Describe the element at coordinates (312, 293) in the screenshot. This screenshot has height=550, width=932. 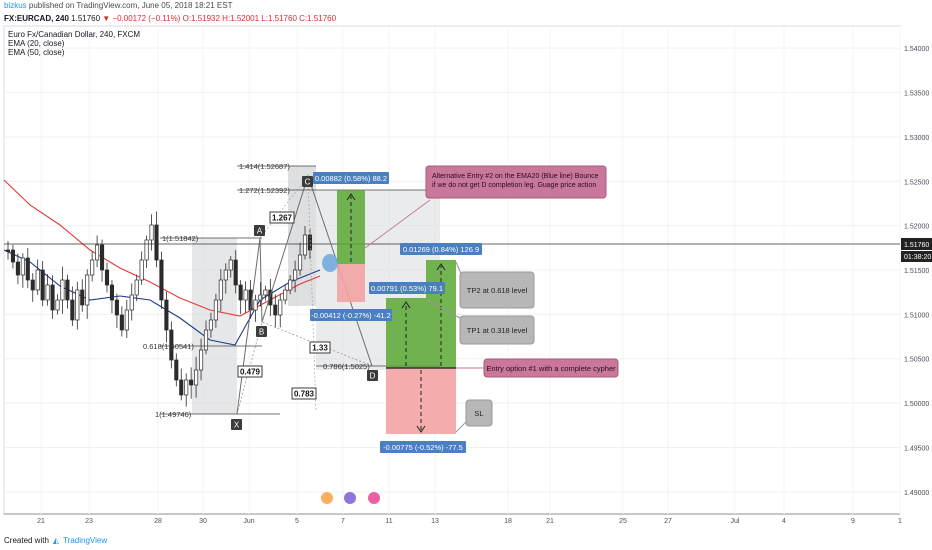
I see `cd-dashed` at that location.